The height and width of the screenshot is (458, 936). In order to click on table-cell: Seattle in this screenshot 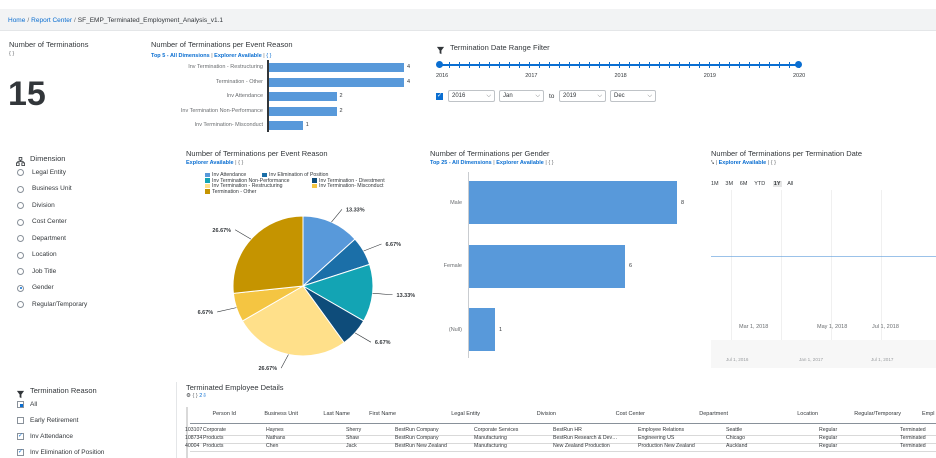, I will do `click(734, 430)`.